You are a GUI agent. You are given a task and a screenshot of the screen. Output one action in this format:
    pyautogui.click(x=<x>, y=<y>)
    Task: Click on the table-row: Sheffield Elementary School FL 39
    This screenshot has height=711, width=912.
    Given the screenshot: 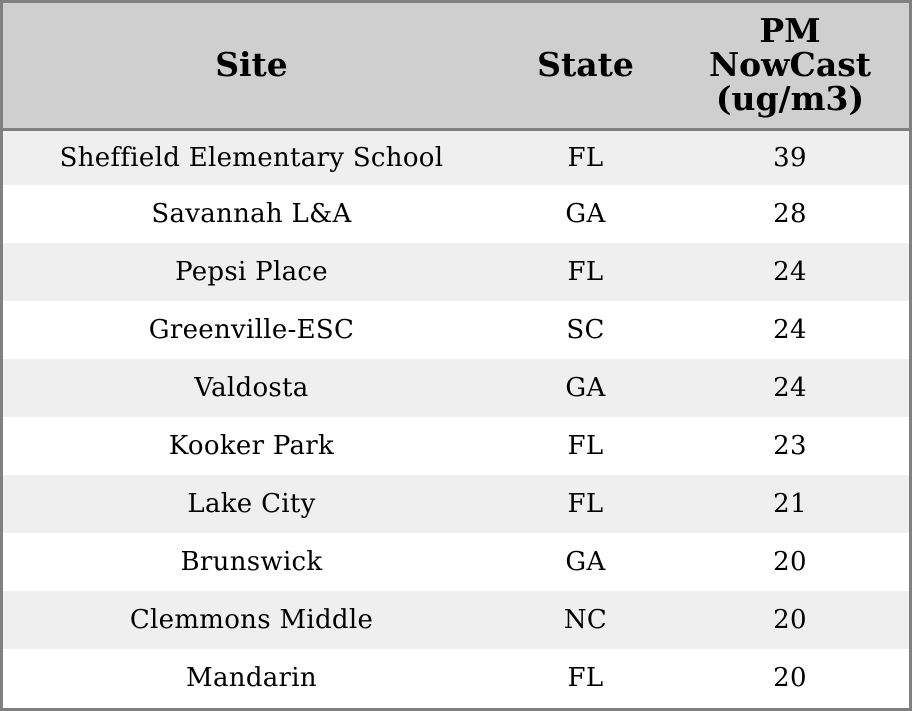 What is the action you would take?
    pyautogui.click(x=456, y=157)
    